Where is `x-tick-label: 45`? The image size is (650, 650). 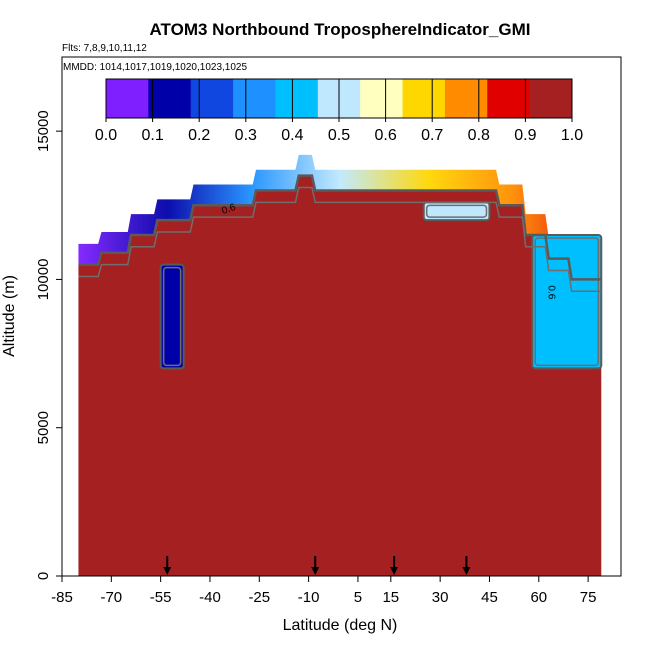 x-tick-label: 45 is located at coordinates (489, 597).